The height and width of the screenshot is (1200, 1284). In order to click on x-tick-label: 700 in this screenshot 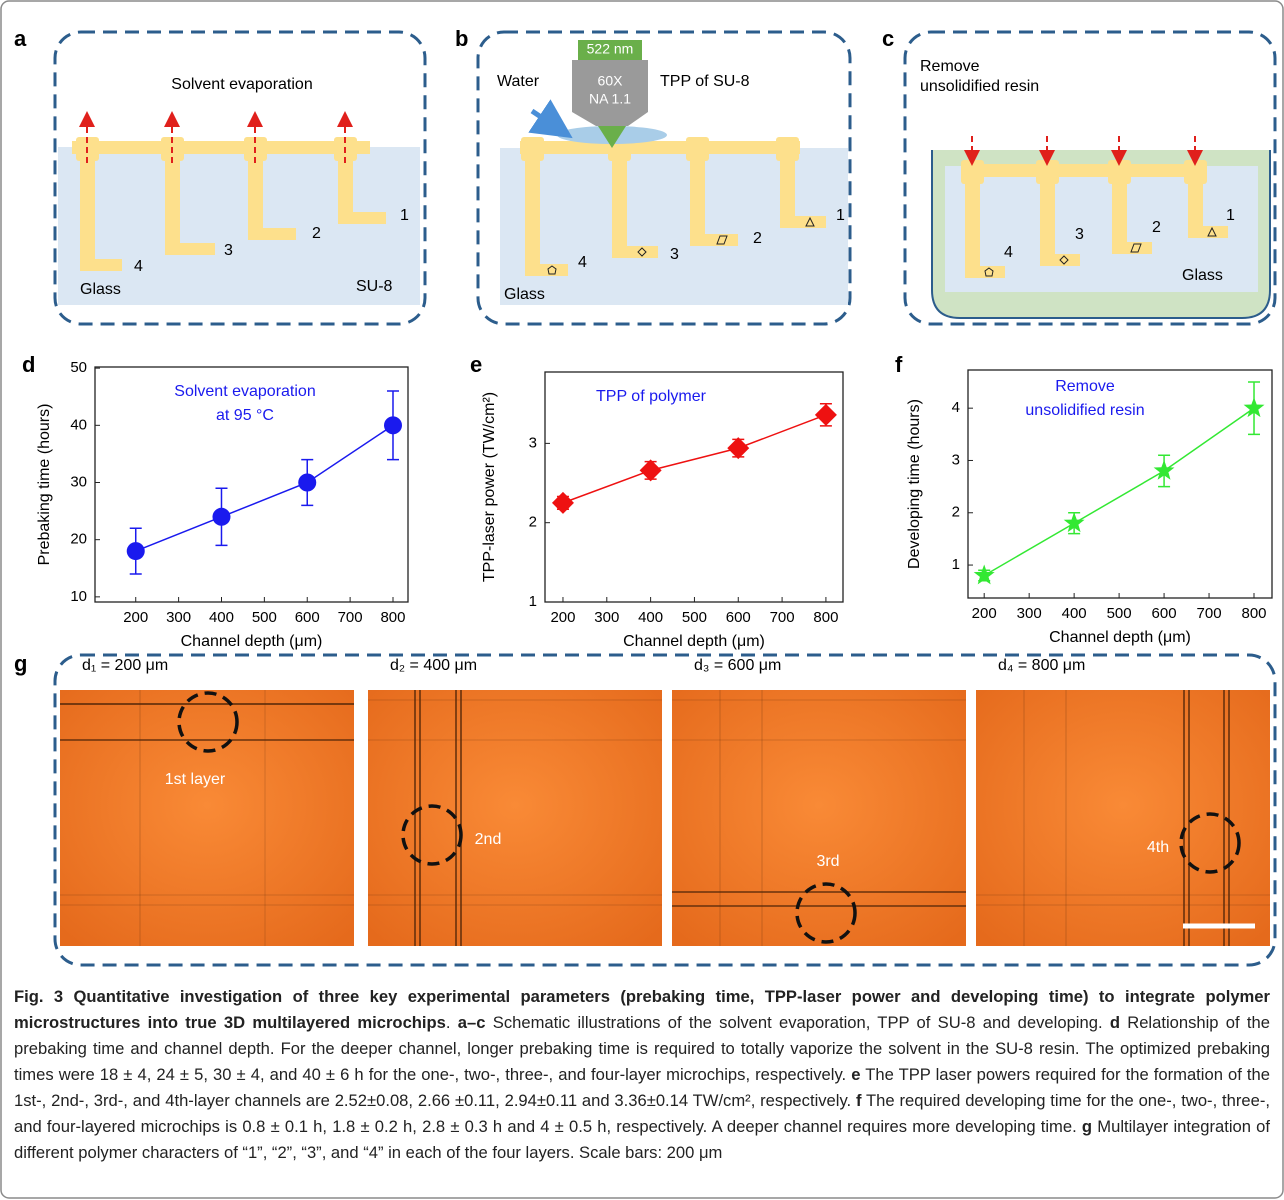, I will do `click(782, 617)`.